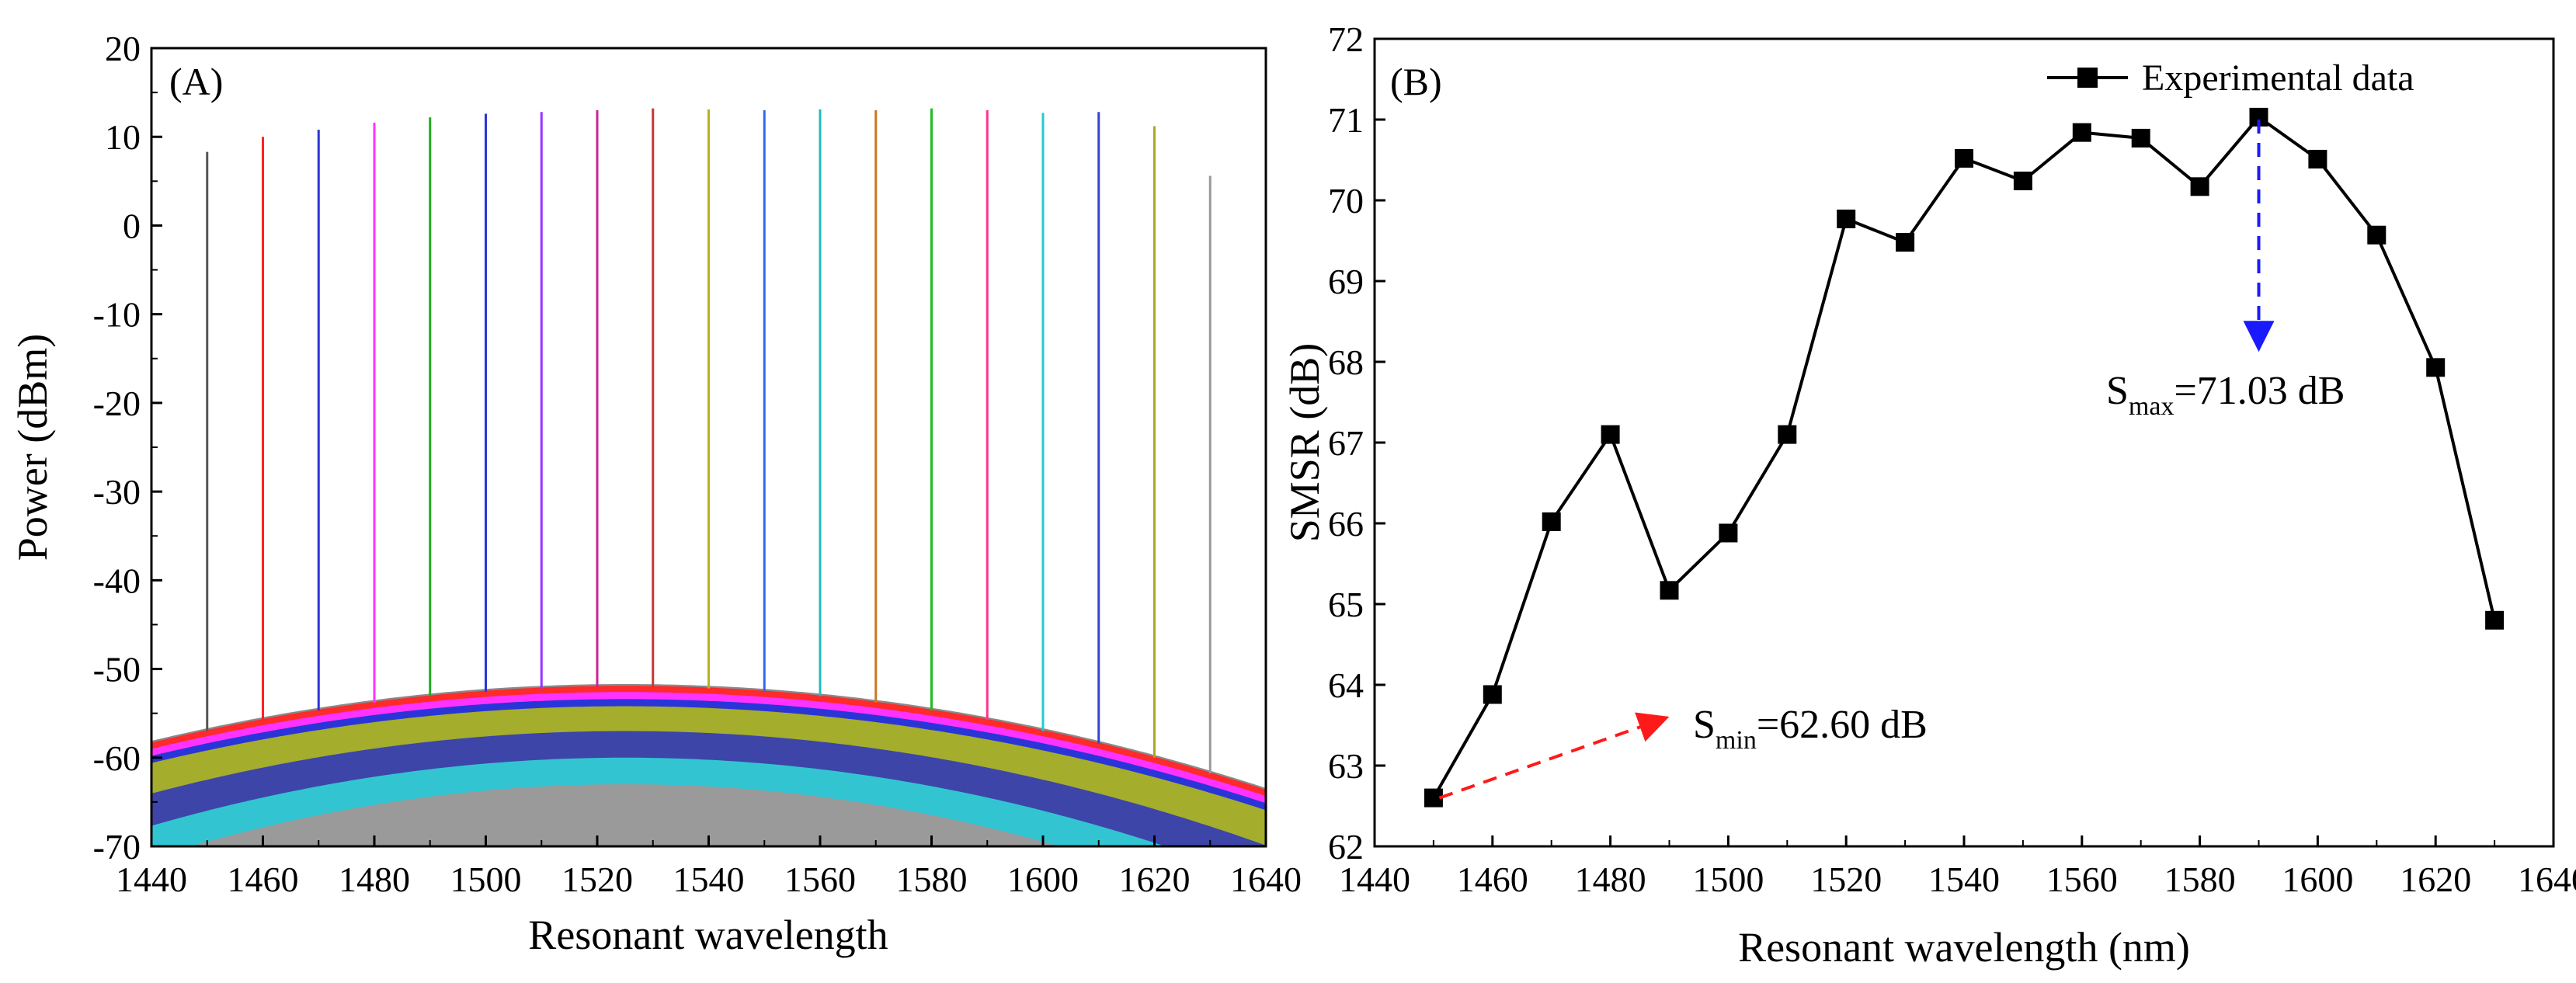  What do you see at coordinates (2547, 880) in the screenshot?
I see `b-xtick-label: 1640` at bounding box center [2547, 880].